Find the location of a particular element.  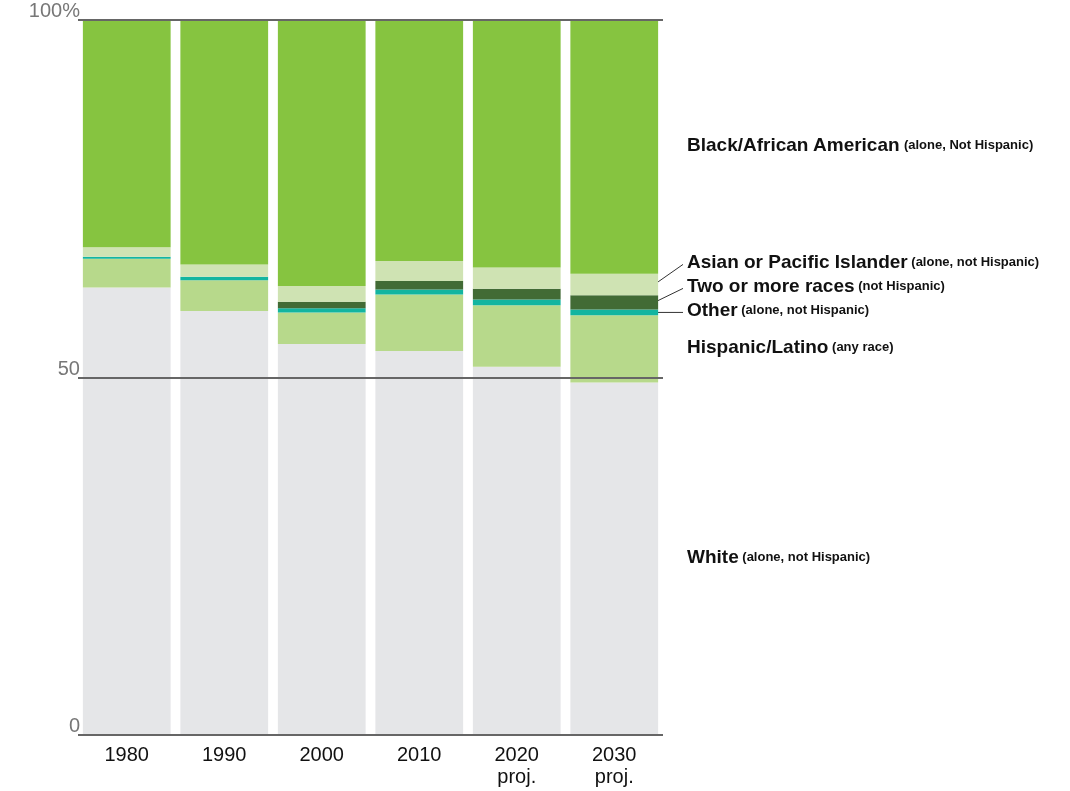

series-label: Other (alone, not Hispanic) is located at coordinates (778, 310).